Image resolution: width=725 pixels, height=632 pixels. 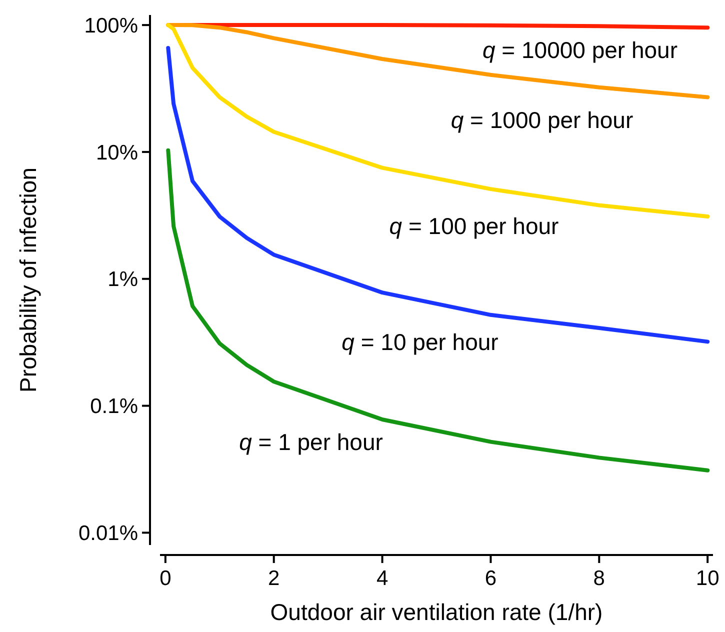 What do you see at coordinates (542, 120) in the screenshot?
I see `series-label: q = 1000 per hour` at bounding box center [542, 120].